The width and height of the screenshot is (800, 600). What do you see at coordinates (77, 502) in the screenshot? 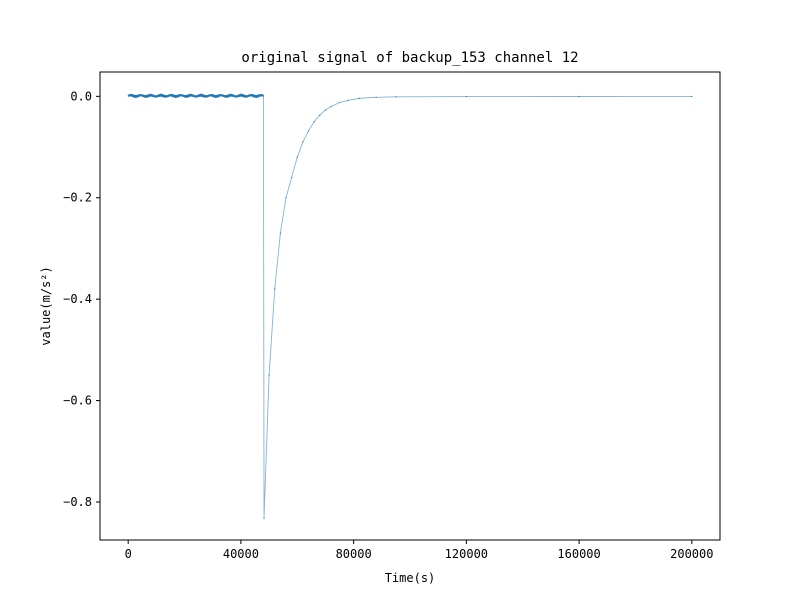
I see `y-tick-label: −0.8` at bounding box center [77, 502].